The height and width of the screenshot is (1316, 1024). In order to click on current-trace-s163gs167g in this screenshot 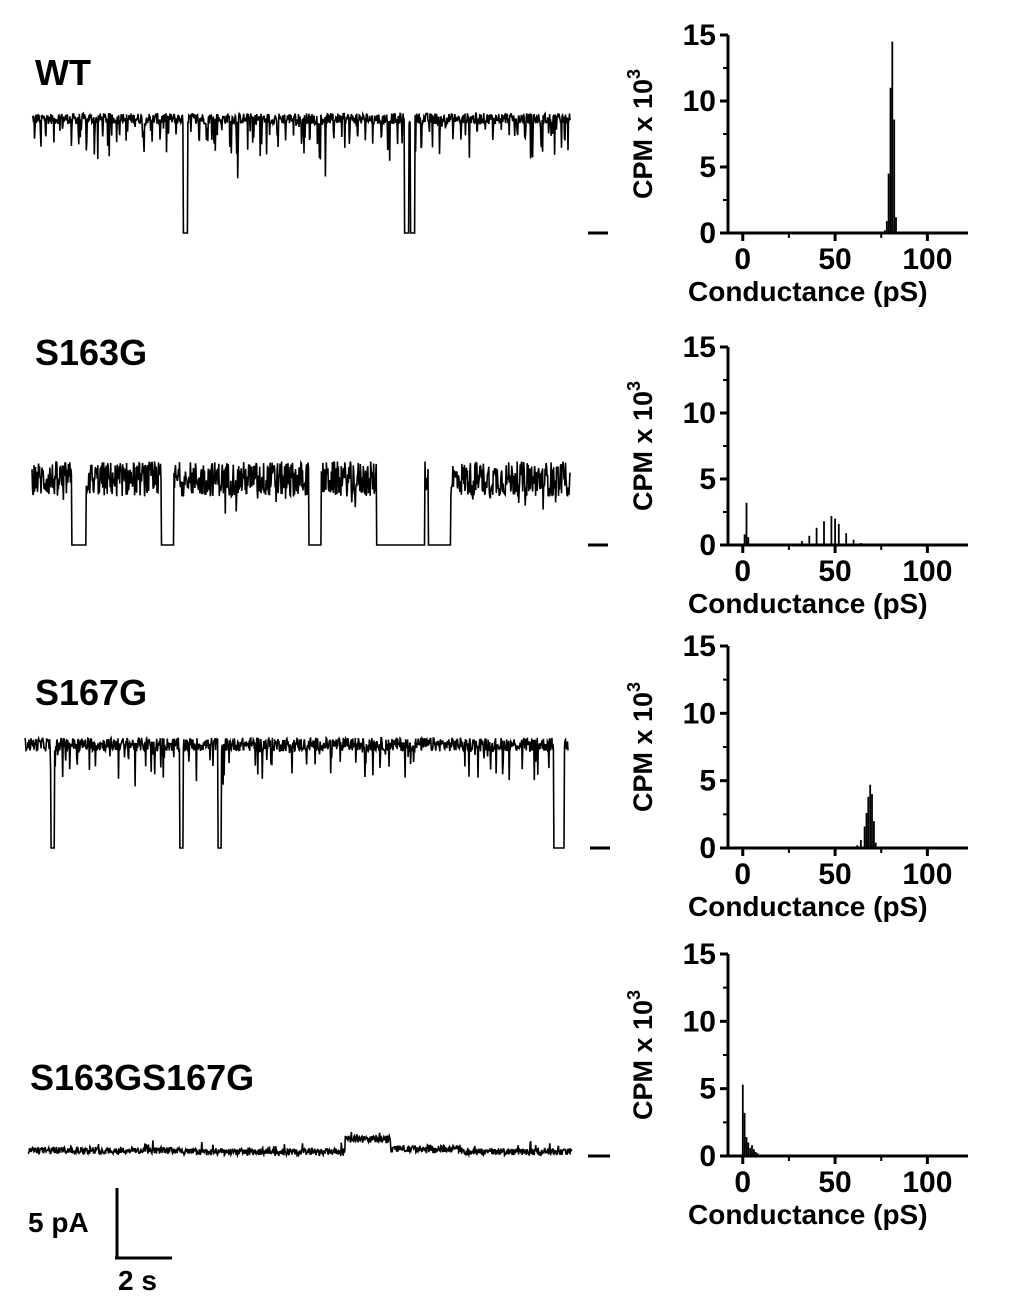, I will do `click(300, 1145)`.